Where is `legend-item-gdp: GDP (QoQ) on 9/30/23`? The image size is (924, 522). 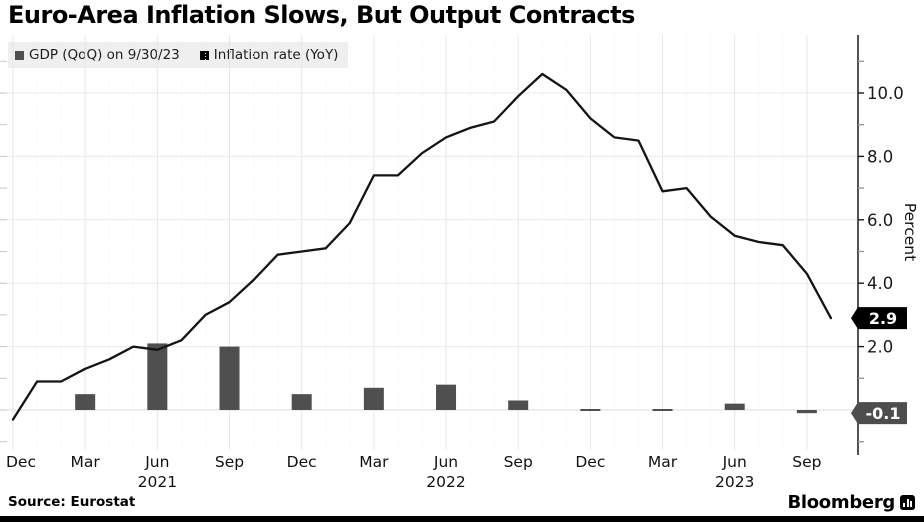 legend-item-gdp: GDP (QoQ) on 9/30/23 is located at coordinates (97, 55).